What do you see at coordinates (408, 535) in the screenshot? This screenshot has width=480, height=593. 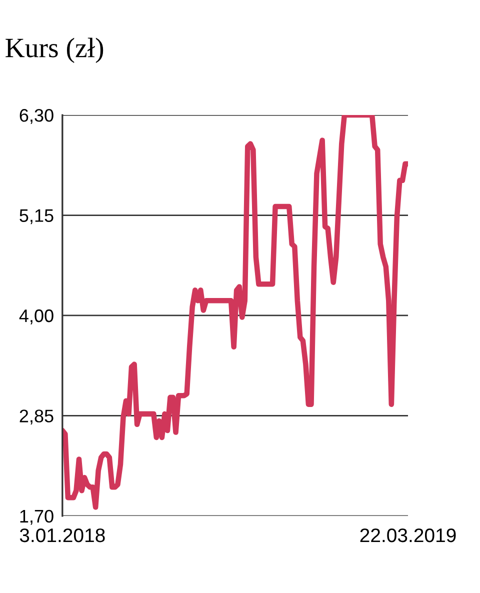 I see `x-tick-label: 22.03.2019` at bounding box center [408, 535].